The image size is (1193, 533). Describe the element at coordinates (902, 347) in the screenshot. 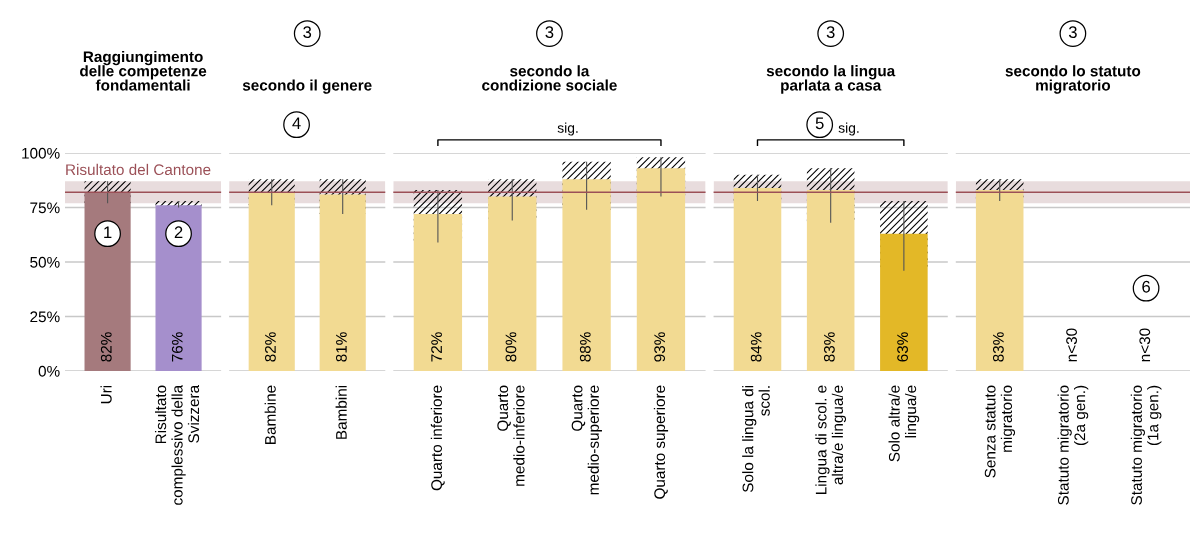

I see `data-label: 63%` at that location.